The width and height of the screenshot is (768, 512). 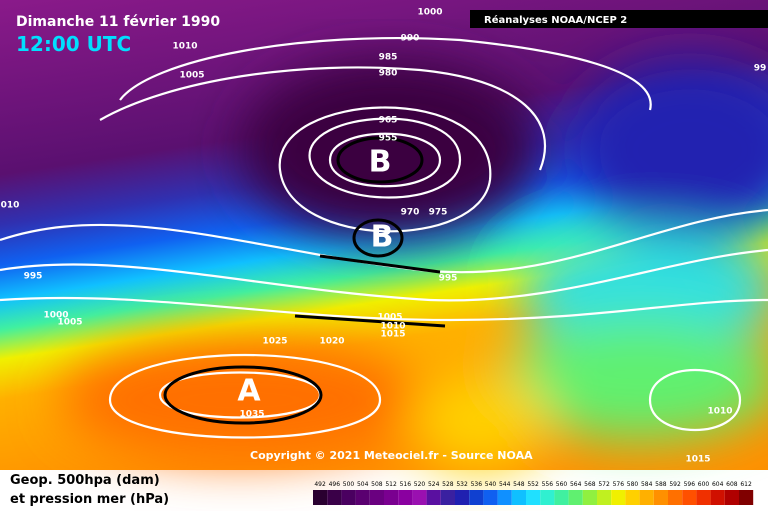 What do you see at coordinates (349, 484) in the screenshot?
I see `scale-label: 500` at bounding box center [349, 484].